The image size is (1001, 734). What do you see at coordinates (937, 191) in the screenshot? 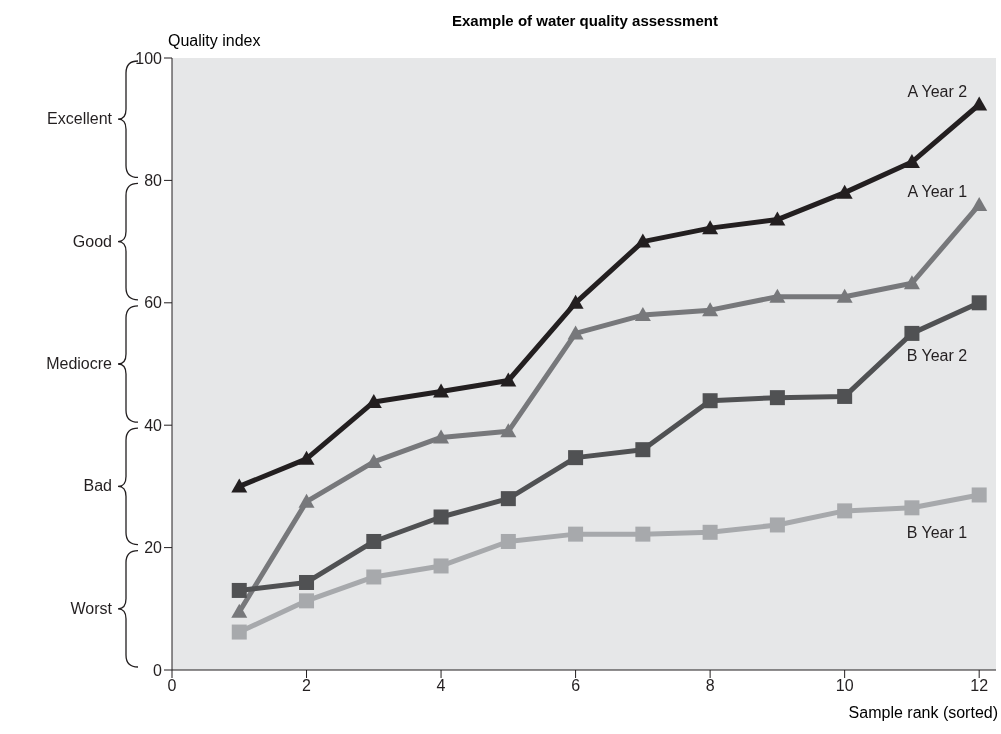
I see `series-label: A Year 1` at bounding box center [937, 191].